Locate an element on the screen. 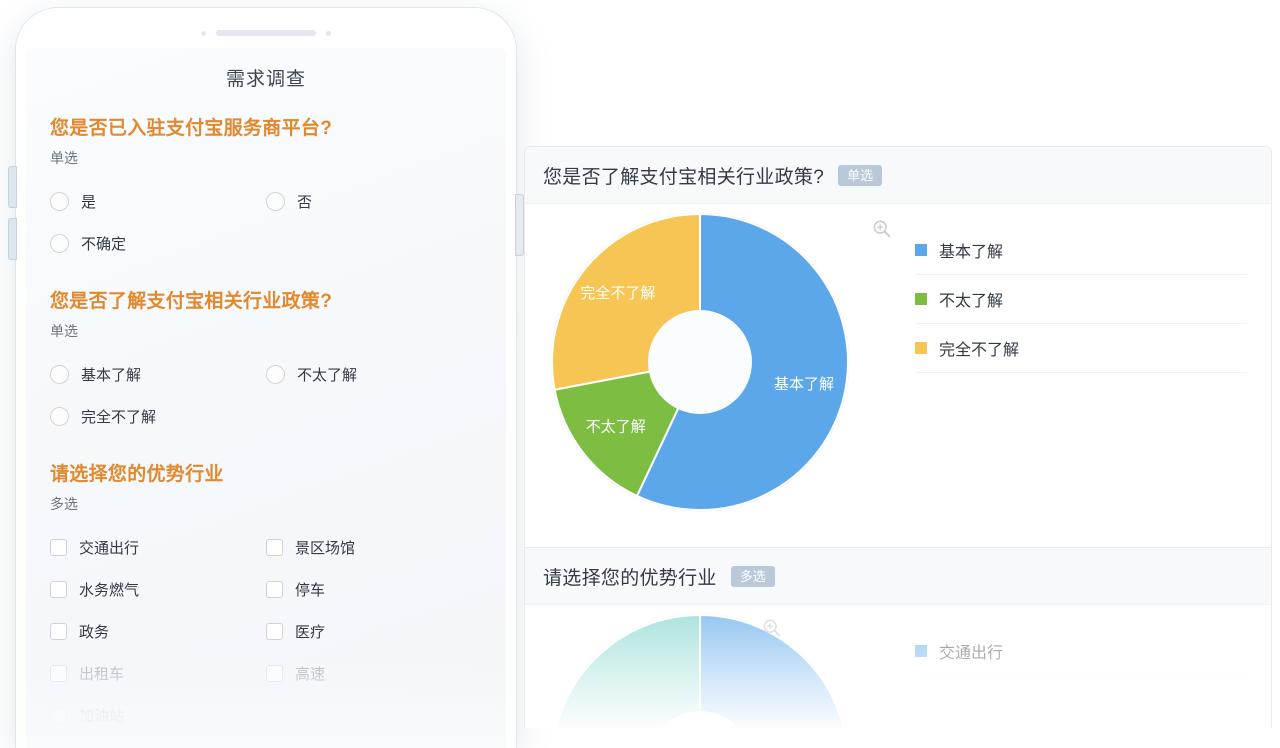 The height and width of the screenshot is (748, 1280). checkbox-option: 交通出行 is located at coordinates (158, 547).